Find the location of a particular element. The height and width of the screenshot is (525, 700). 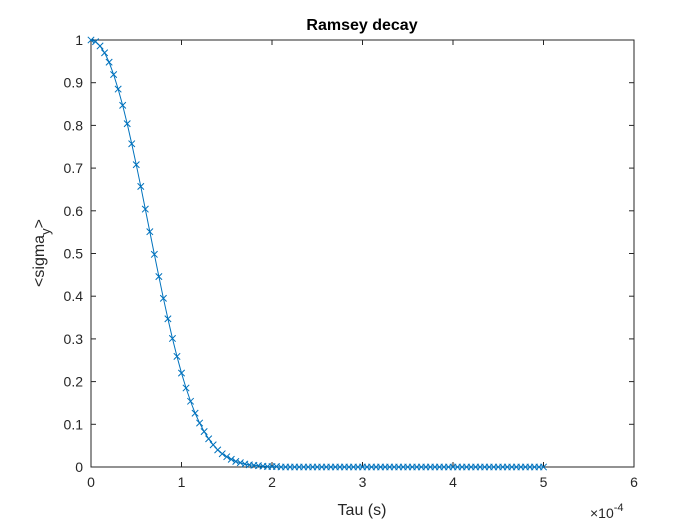

x-axis-exponent-power: -4 is located at coordinates (619, 508).